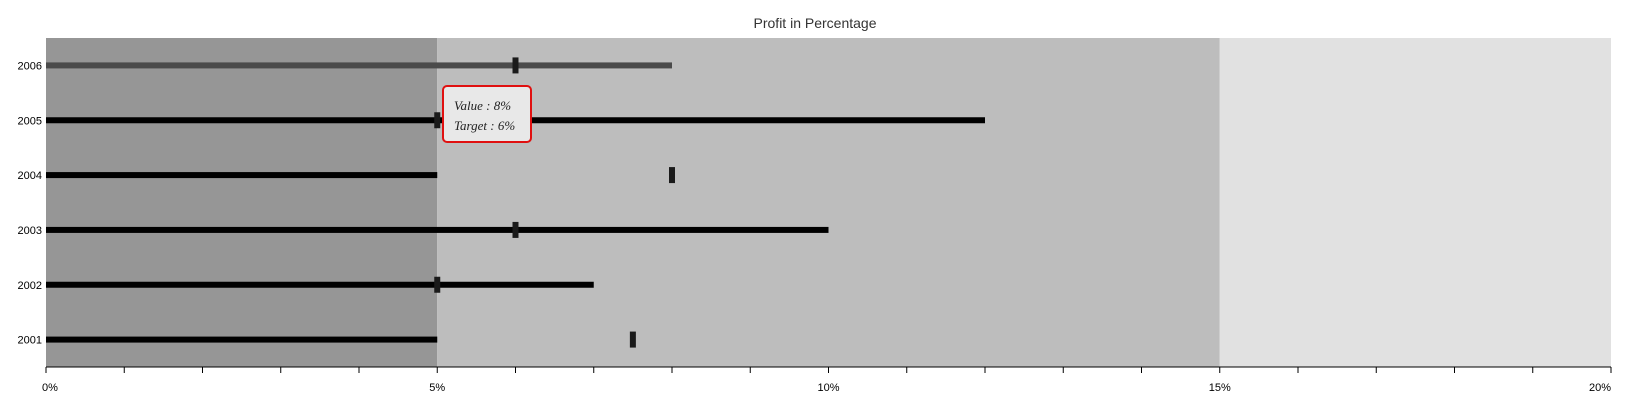 Image resolution: width=1630 pixels, height=407 pixels. What do you see at coordinates (515, 65) in the screenshot?
I see `target-marker-2006` at bounding box center [515, 65].